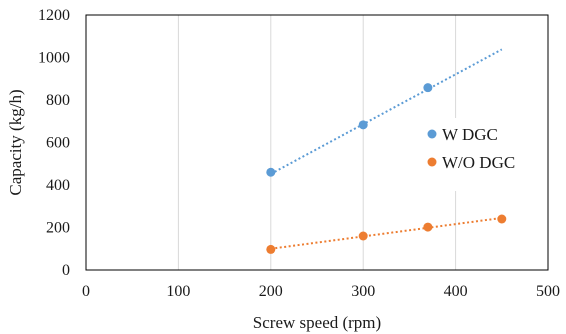 The image size is (566, 334). What do you see at coordinates (54, 58) in the screenshot?
I see `y-tick-label: 1000` at bounding box center [54, 58].